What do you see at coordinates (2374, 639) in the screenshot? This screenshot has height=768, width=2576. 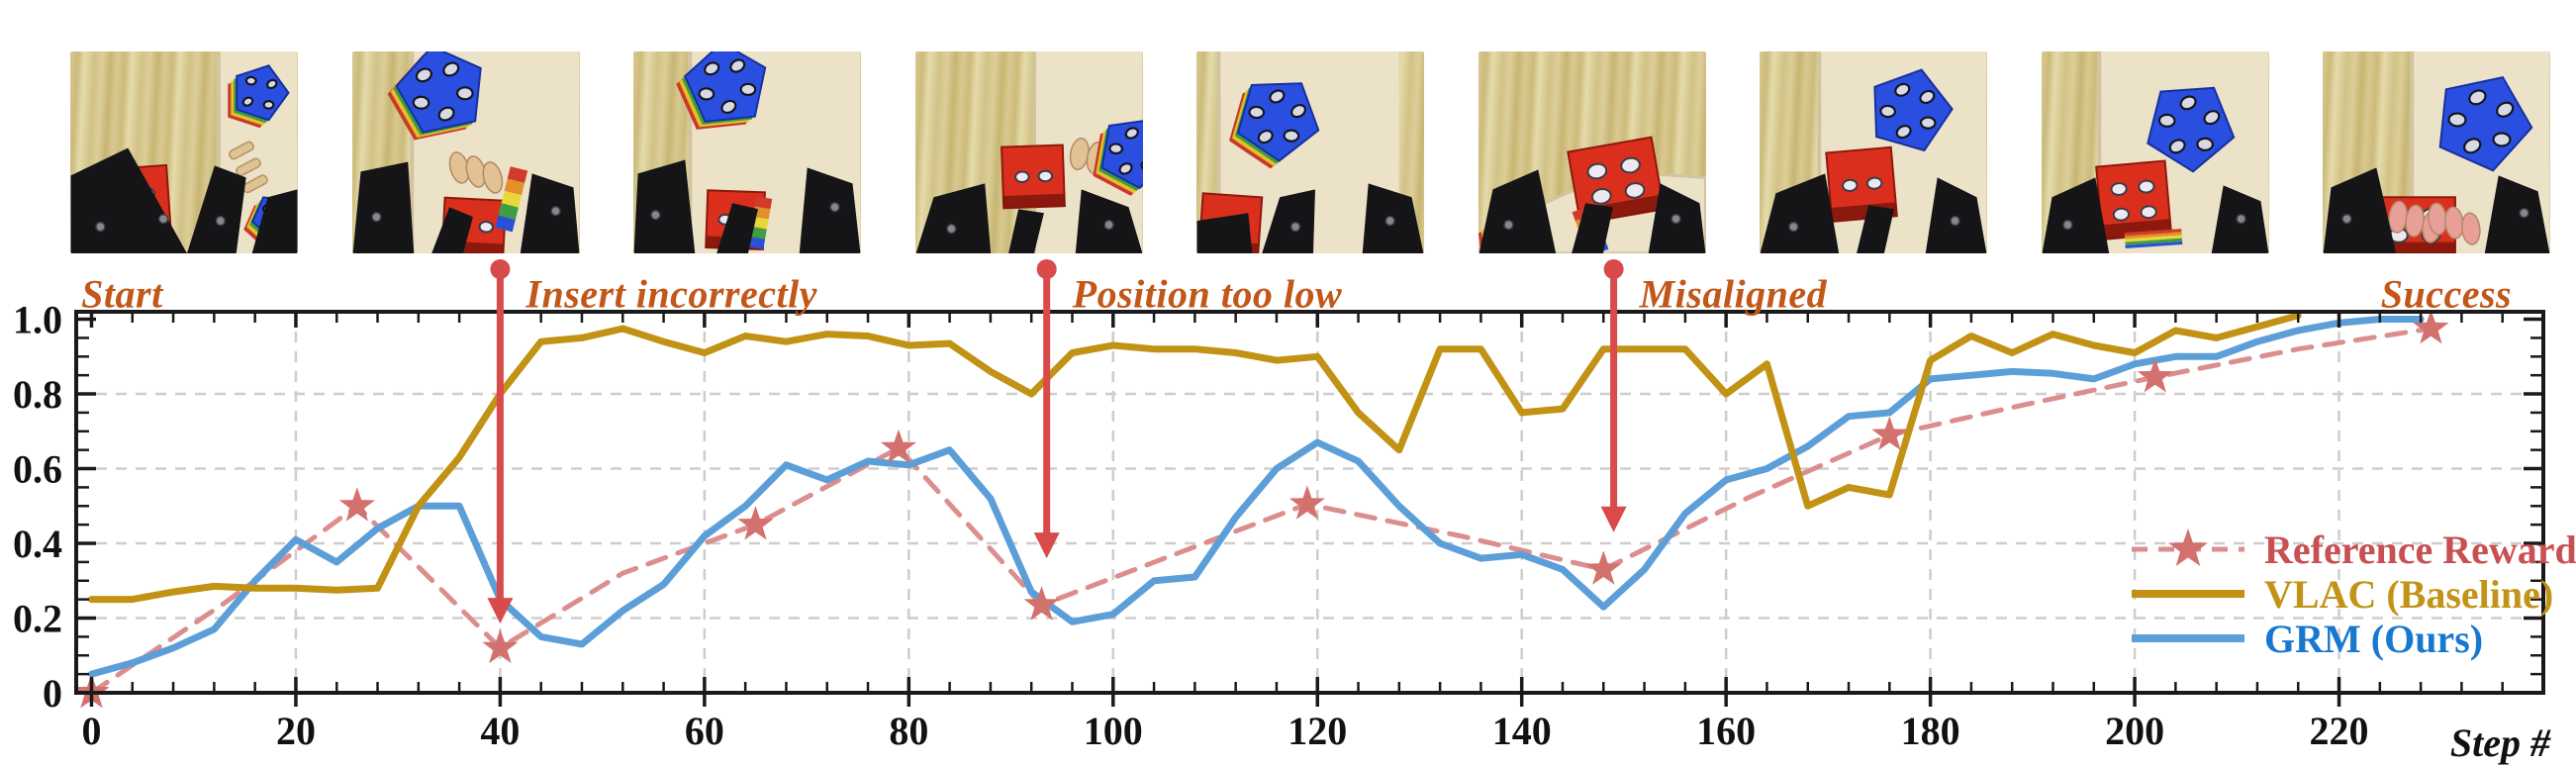 I see `legend-label-grm: GRM (Ours)` at bounding box center [2374, 639].